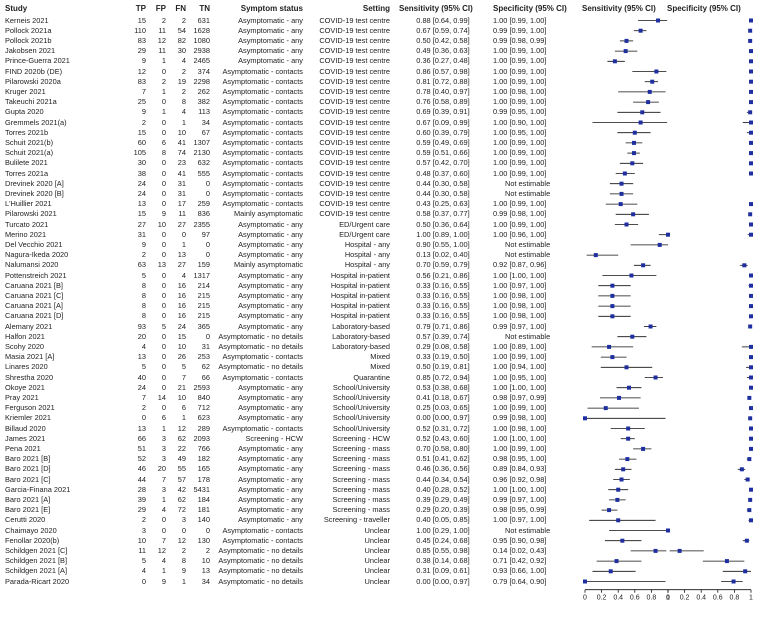 Image resolution: width=759 pixels, height=632 pixels. Describe the element at coordinates (203, 326) in the screenshot. I see `cell-tn: 365` at that location.